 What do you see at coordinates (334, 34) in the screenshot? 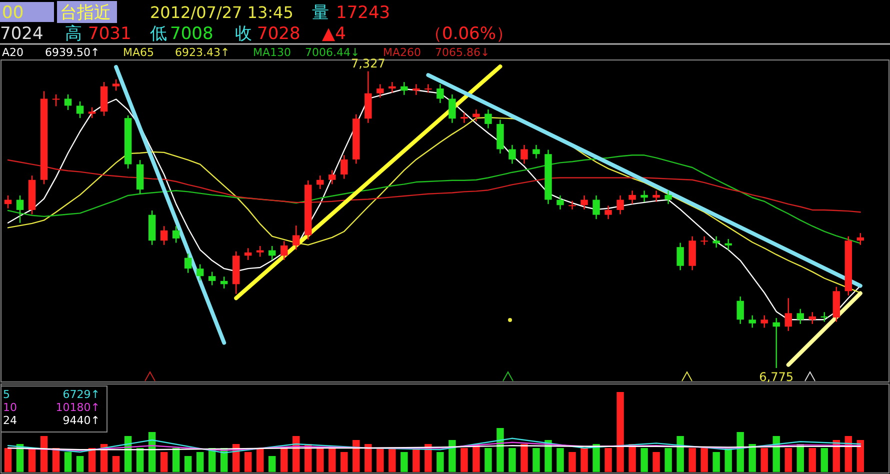
I see `text: ▲4` at bounding box center [334, 34].